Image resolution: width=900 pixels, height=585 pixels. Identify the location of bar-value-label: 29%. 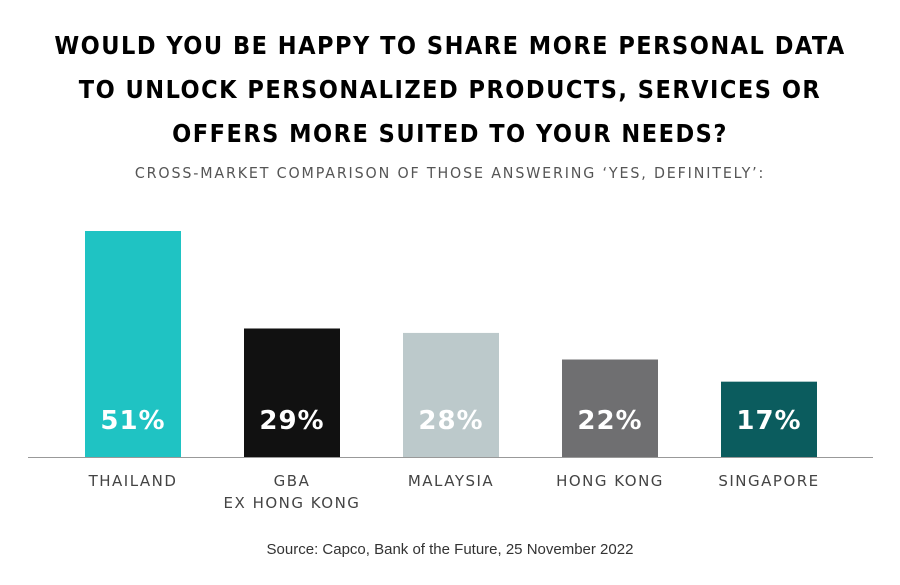
(291, 421).